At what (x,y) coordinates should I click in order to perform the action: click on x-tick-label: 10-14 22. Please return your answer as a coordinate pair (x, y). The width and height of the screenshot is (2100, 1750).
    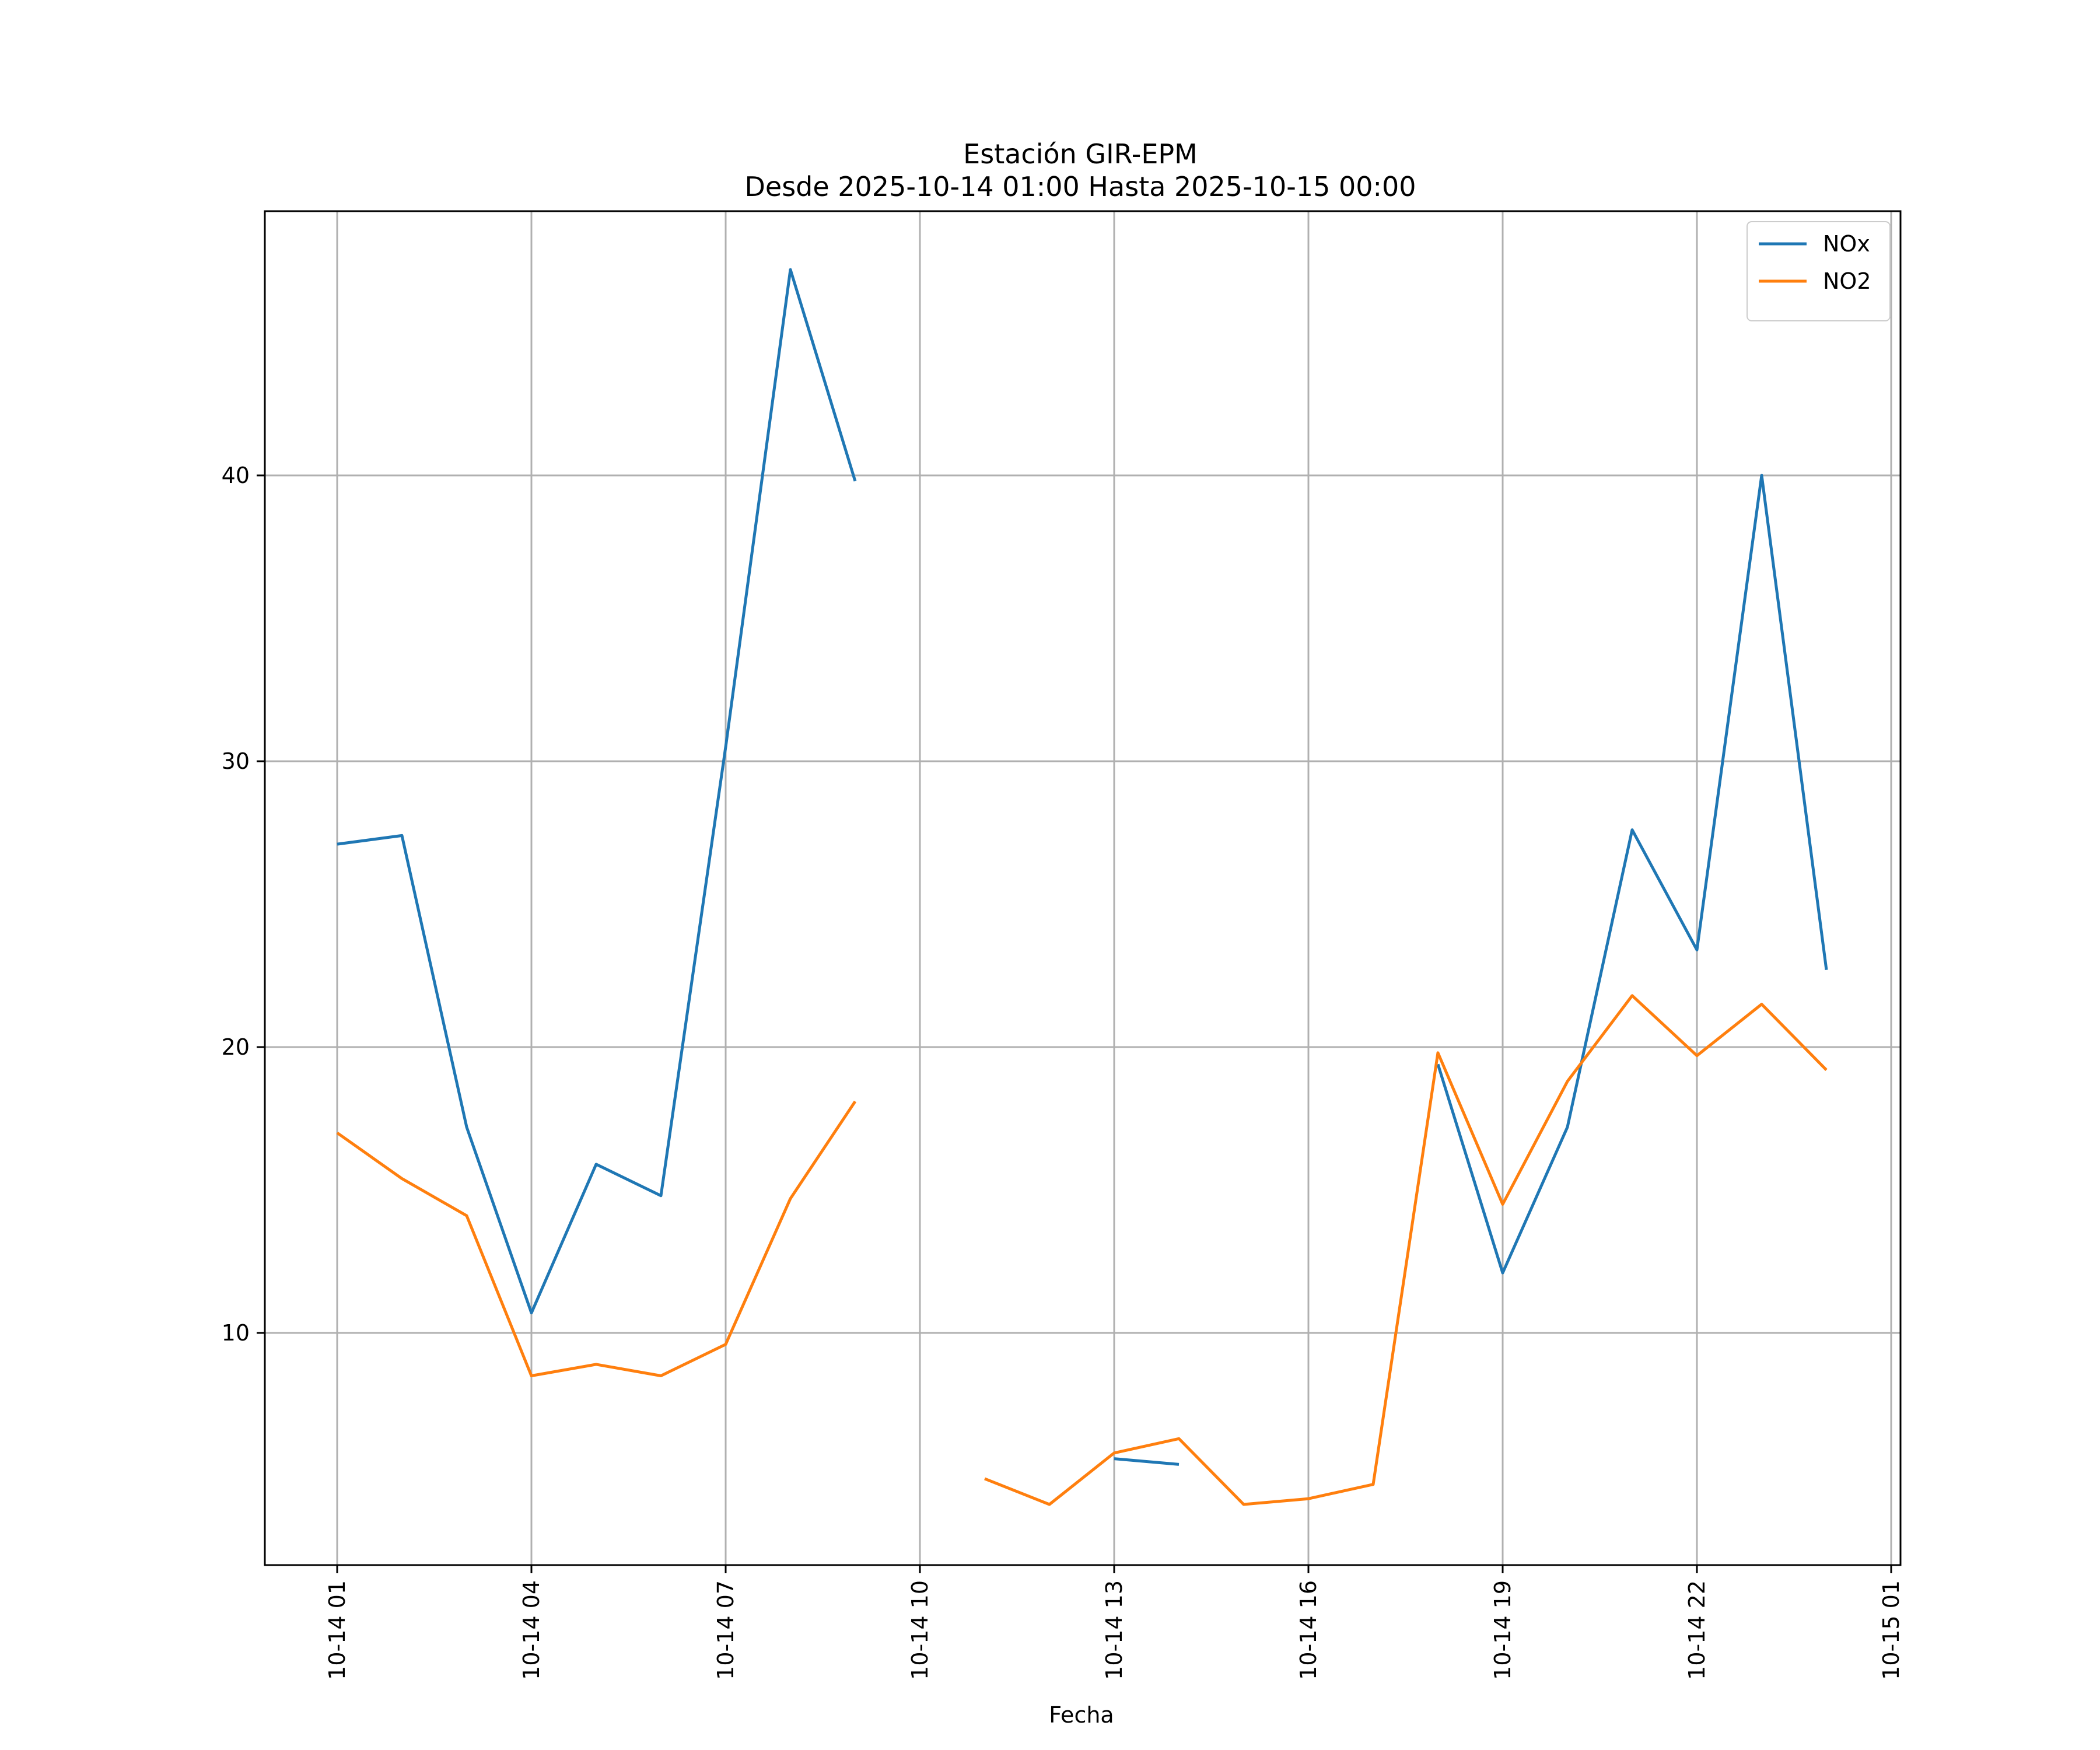
    Looking at the image, I should click on (1697, 1630).